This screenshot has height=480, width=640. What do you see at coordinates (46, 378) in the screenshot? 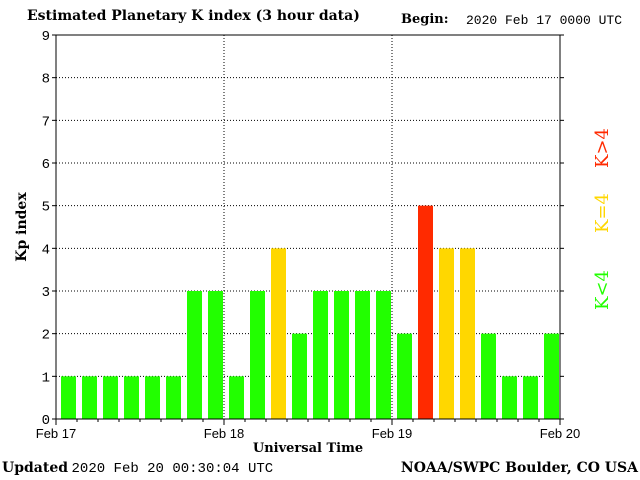
I see `y-tick-label-1: 1` at bounding box center [46, 378].